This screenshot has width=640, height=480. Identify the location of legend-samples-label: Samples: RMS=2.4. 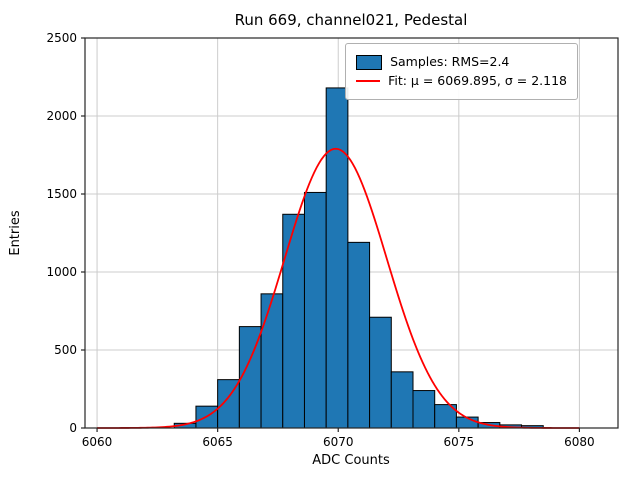
(450, 62).